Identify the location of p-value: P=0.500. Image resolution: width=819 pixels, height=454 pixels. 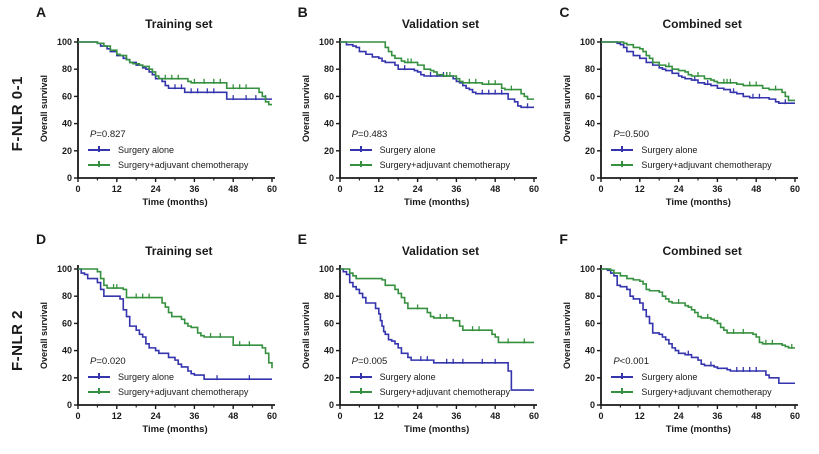
(631, 134).